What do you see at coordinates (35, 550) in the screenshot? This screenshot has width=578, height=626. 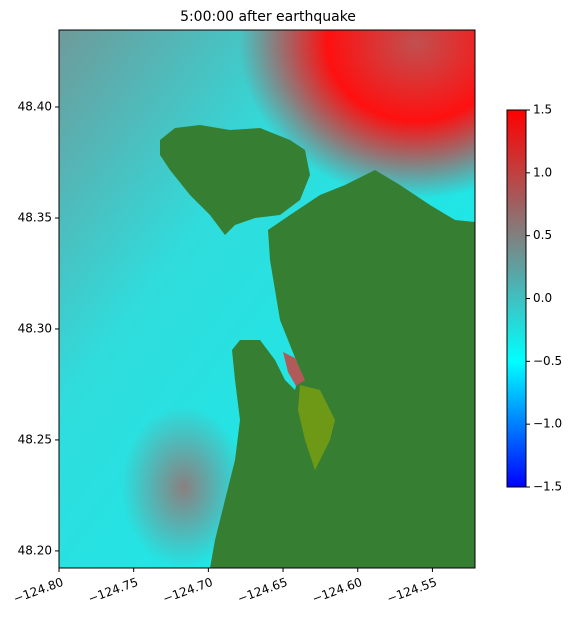 I see `y-tick-label: 48.20` at bounding box center [35, 550].